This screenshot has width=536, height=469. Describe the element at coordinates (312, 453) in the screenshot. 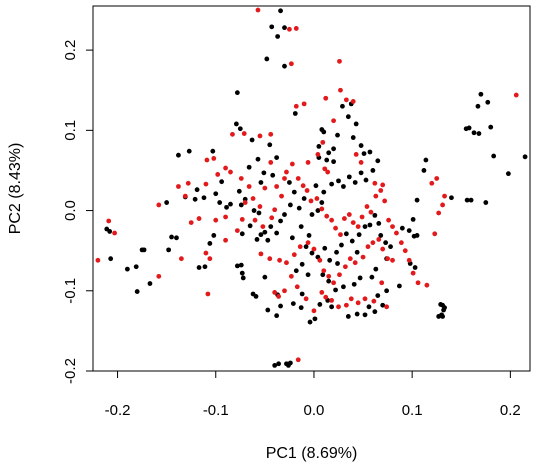

I see `x-axis-title: PC1 (8.69%)` at that location.